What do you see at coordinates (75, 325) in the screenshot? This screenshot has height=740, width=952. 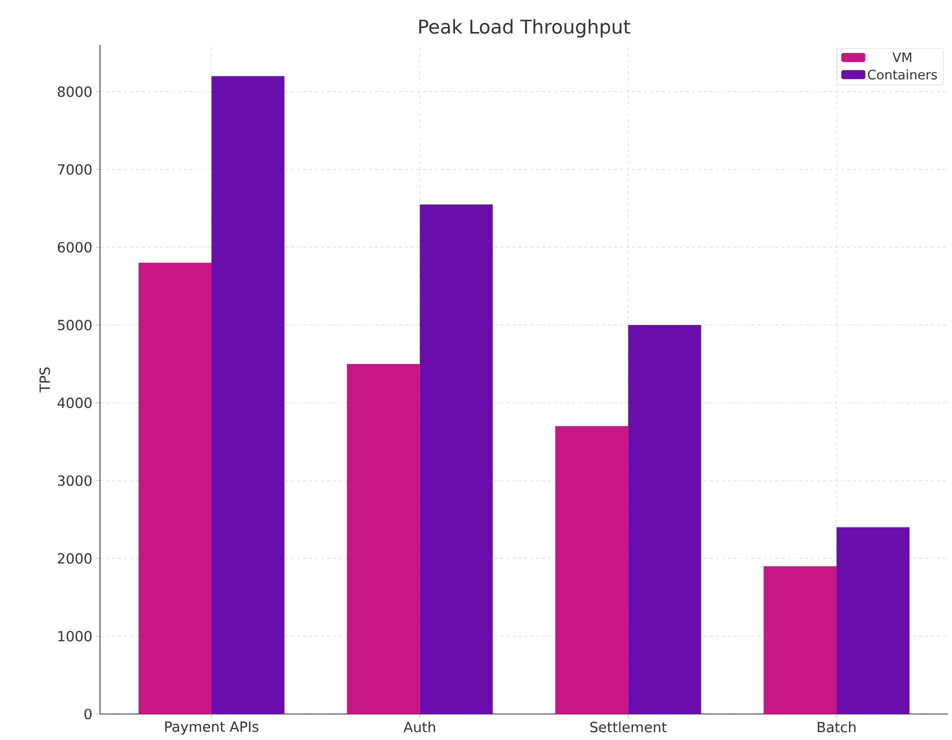 I see `y-tick-label: 5000` at bounding box center [75, 325].